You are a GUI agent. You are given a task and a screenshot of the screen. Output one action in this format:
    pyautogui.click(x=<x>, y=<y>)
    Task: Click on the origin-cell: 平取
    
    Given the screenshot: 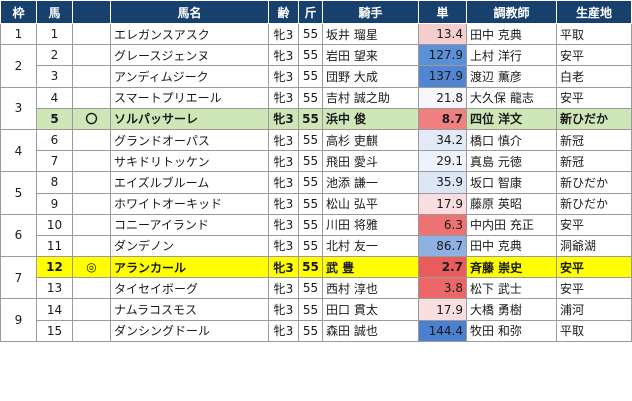 What is the action you would take?
    pyautogui.click(x=594, y=34)
    